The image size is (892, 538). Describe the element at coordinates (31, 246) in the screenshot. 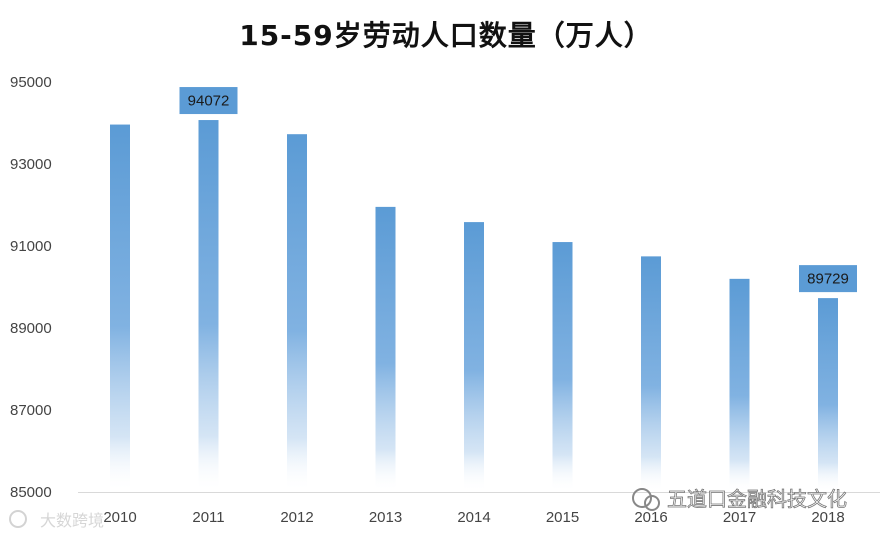

I see `y-tick-label: 91000` at that location.